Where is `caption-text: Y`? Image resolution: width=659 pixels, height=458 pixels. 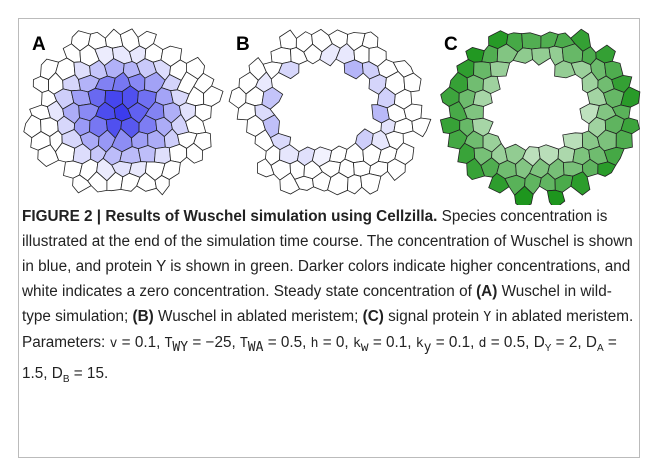 caption-text: Y is located at coordinates (487, 317).